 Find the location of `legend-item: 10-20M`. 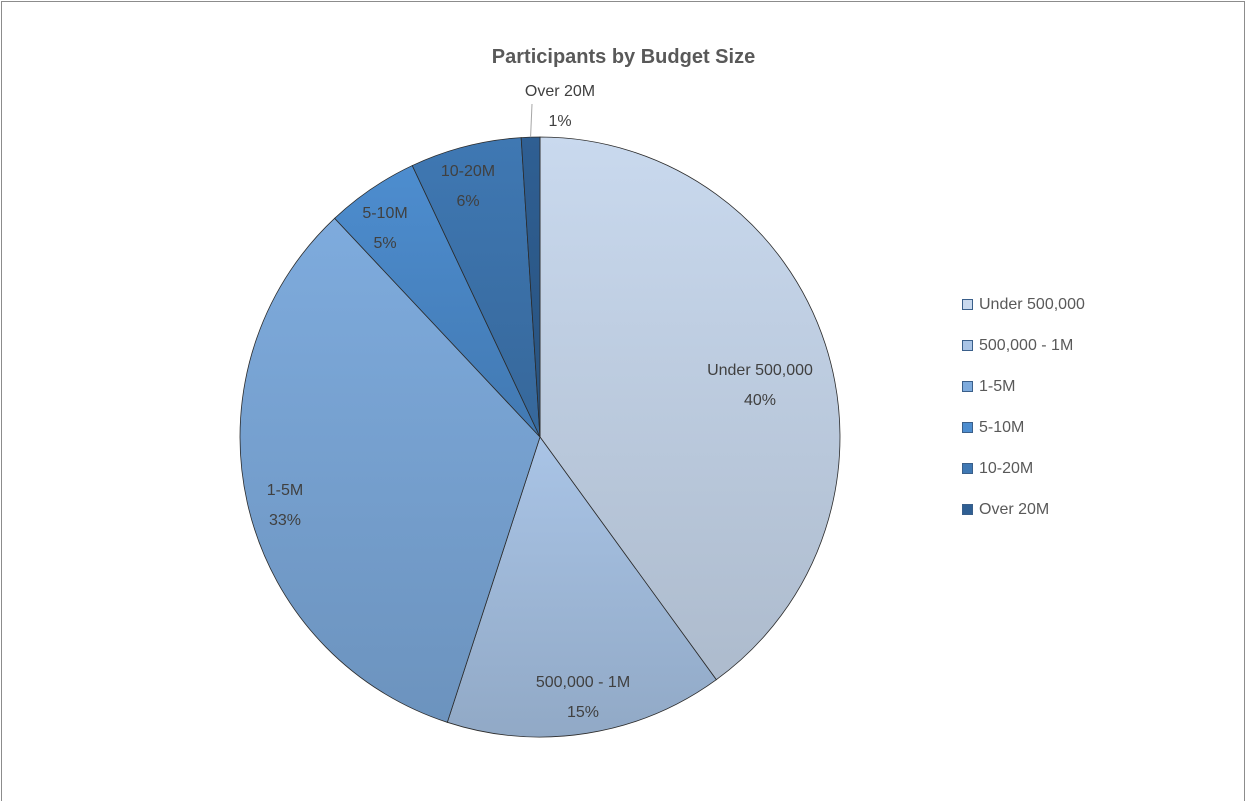

legend-item: 10-20M is located at coordinates (1062, 468).